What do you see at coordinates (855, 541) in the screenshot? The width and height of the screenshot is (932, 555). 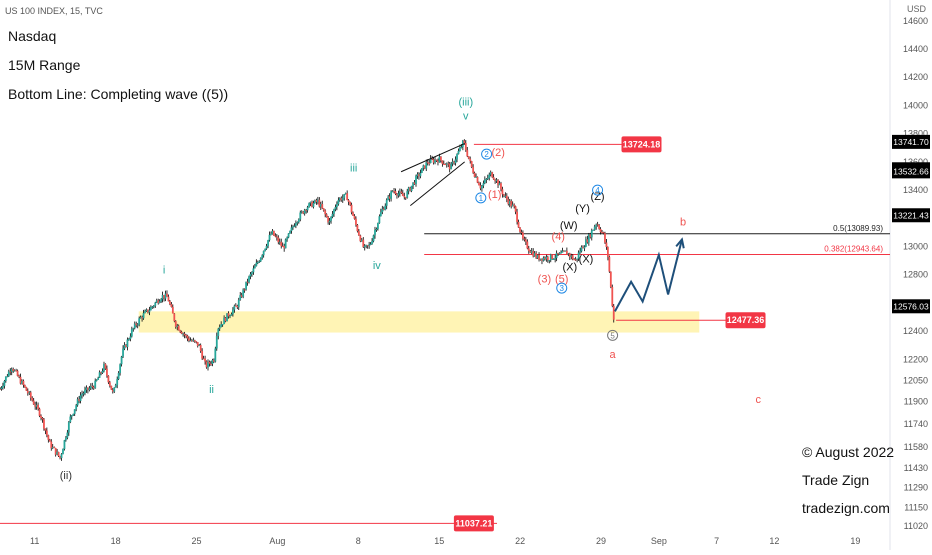 I see `x-tick-label: 19` at bounding box center [855, 541].